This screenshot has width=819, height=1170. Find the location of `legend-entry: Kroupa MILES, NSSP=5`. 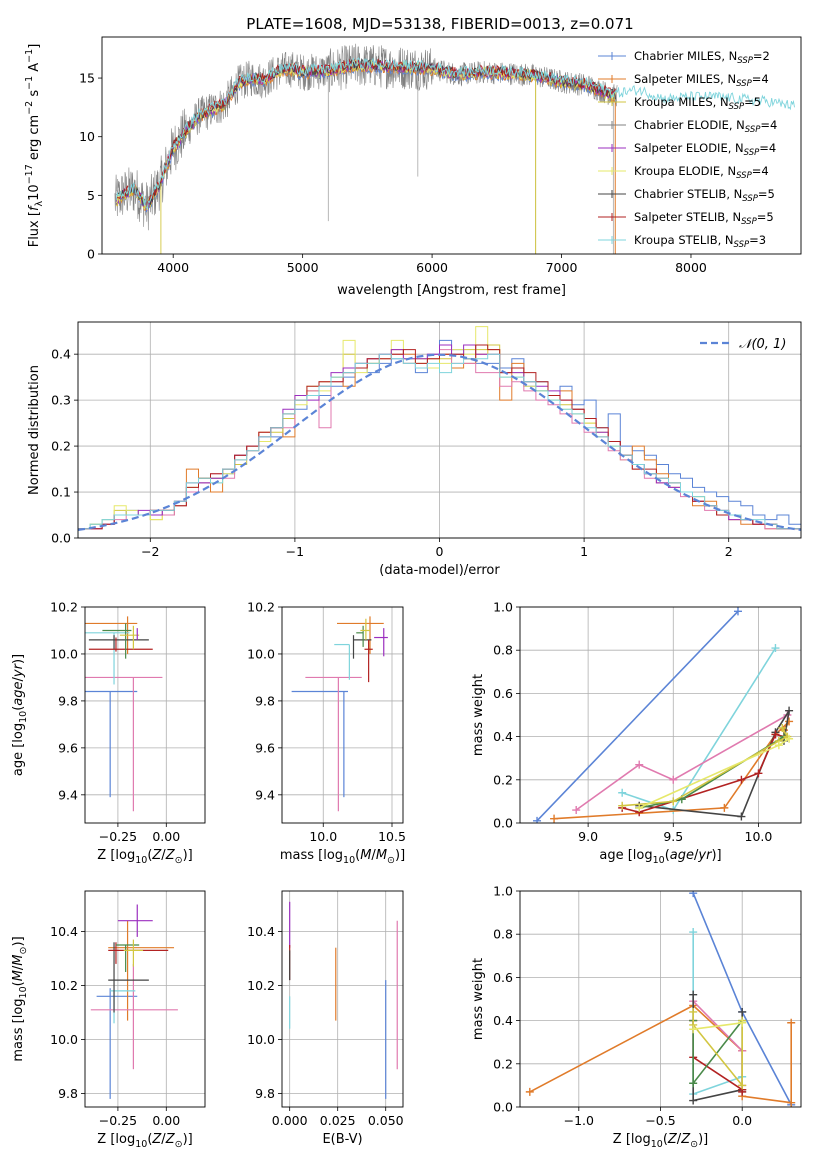

legend-entry: Kroupa MILES, NSSP=5 is located at coordinates (679, 103).